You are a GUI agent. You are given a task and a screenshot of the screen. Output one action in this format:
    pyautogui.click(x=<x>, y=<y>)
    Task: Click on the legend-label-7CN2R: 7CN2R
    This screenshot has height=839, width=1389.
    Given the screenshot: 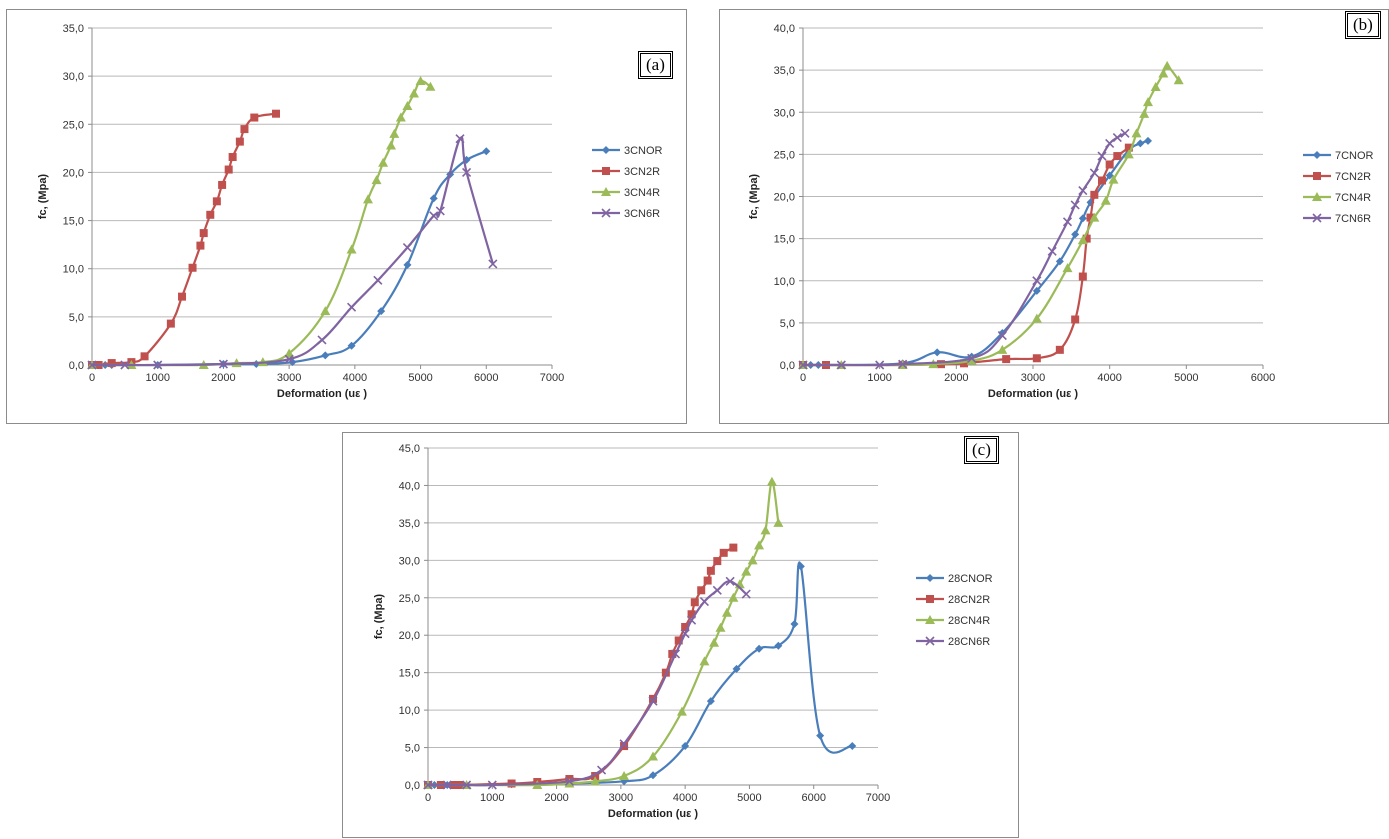 What is the action you would take?
    pyautogui.click(x=1353, y=177)
    